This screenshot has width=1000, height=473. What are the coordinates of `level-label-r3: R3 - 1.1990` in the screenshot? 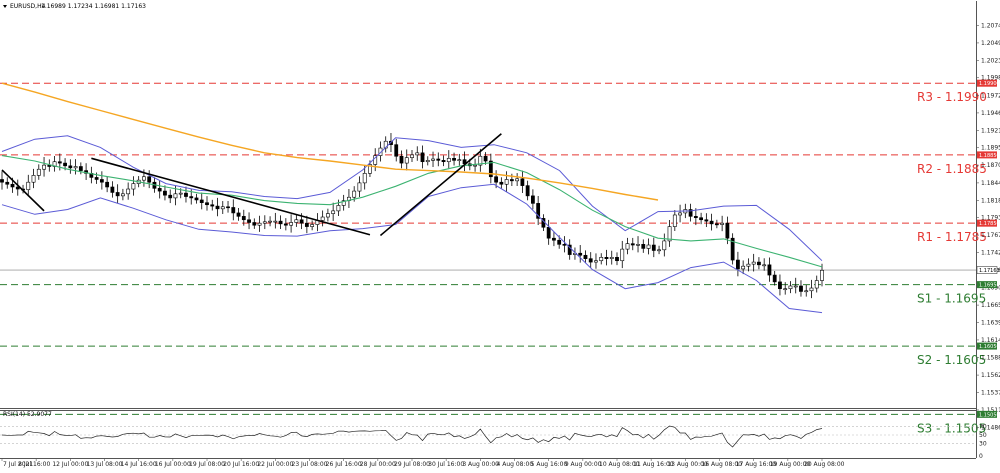 It's located at (952, 97).